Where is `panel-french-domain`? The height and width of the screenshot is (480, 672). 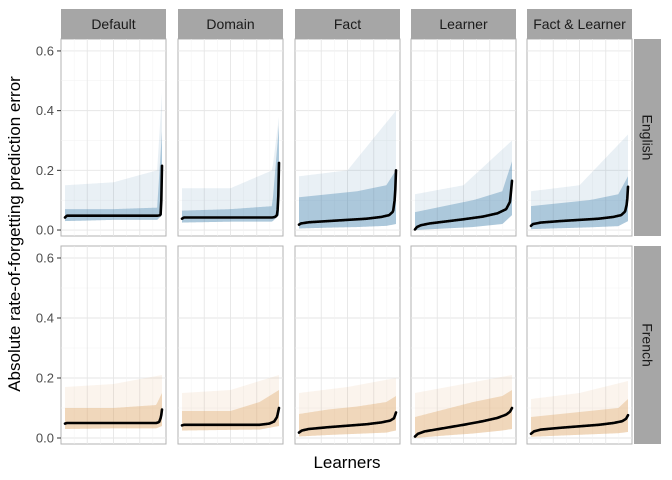 panel-french-domain is located at coordinates (230, 345).